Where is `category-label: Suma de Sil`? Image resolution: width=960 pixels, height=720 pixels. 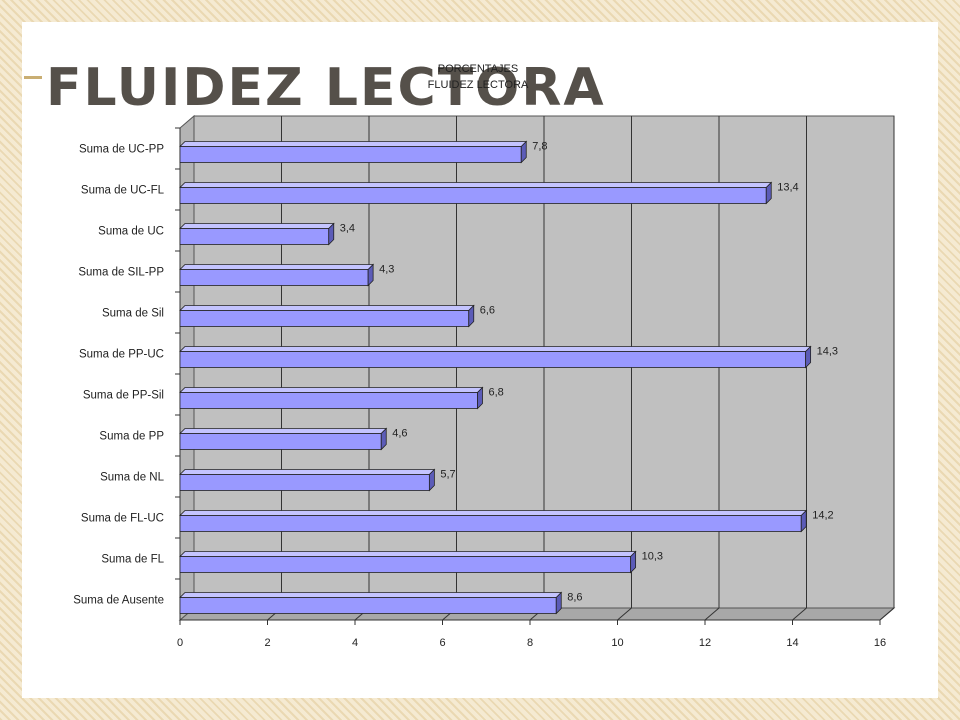
category-label: Suma de Sil is located at coordinates (133, 314).